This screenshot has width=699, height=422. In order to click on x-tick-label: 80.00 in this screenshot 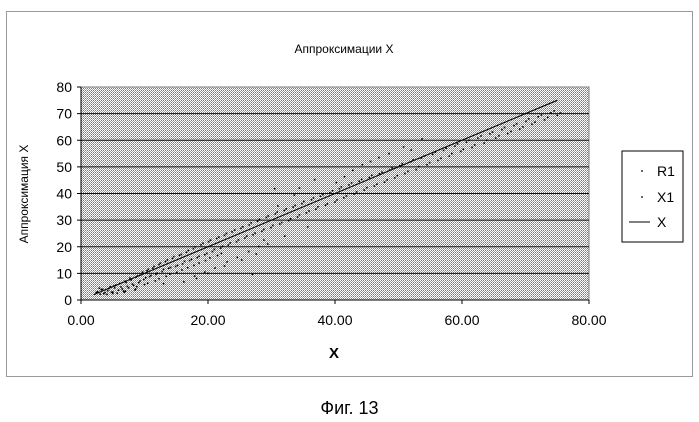, I will do `click(588, 320)`.